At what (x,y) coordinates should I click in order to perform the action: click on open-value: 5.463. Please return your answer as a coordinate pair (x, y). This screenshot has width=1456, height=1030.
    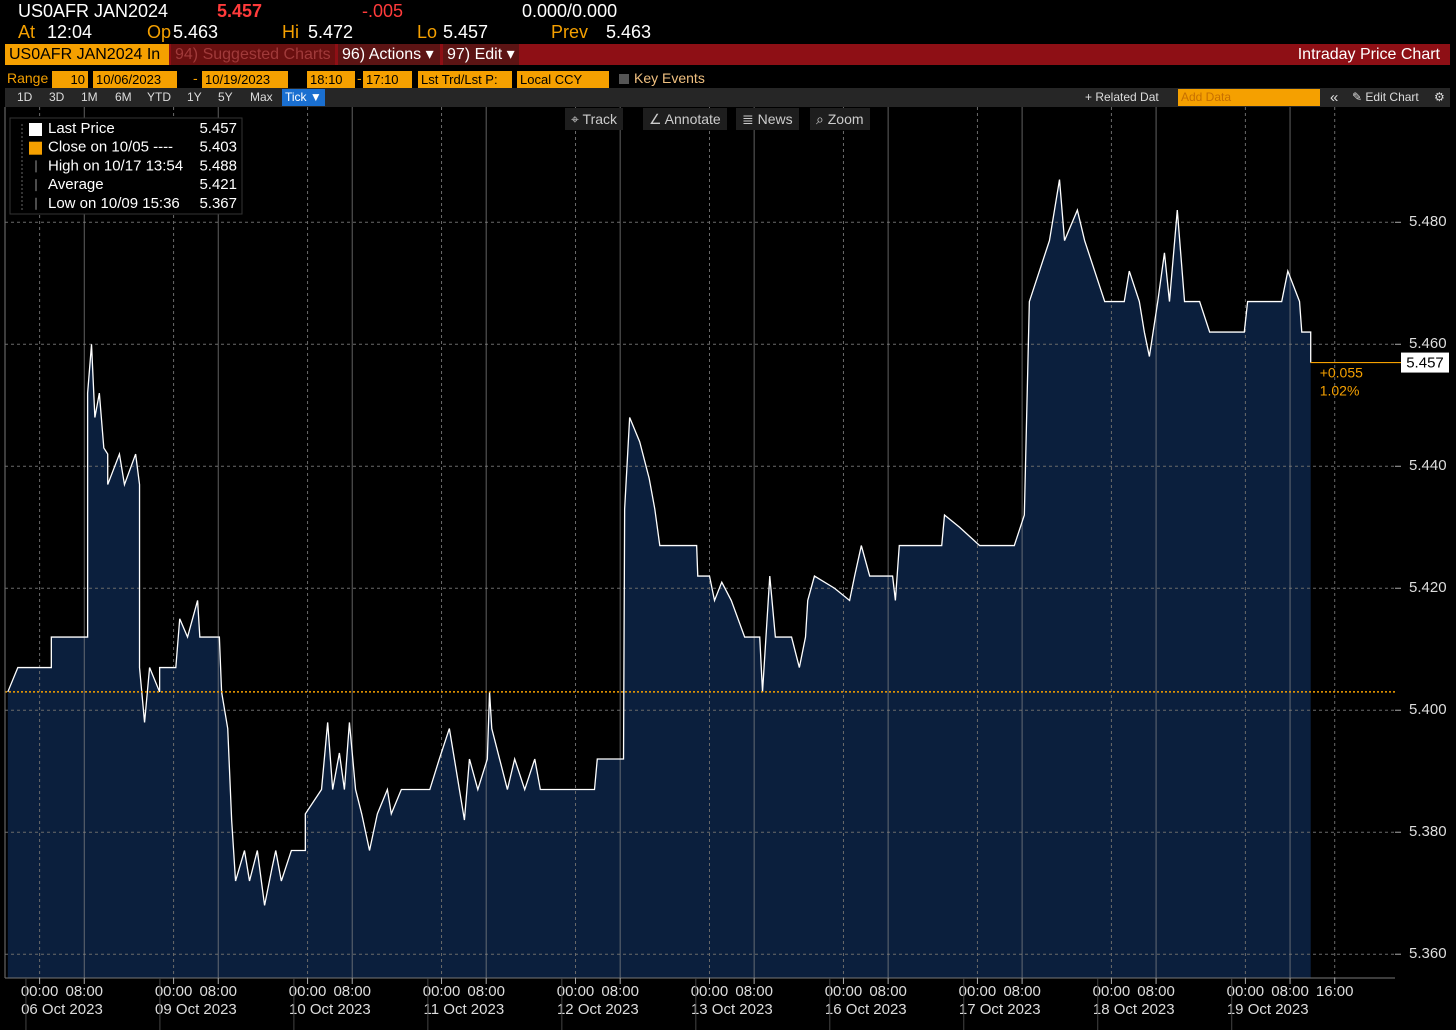
    Looking at the image, I should click on (196, 32).